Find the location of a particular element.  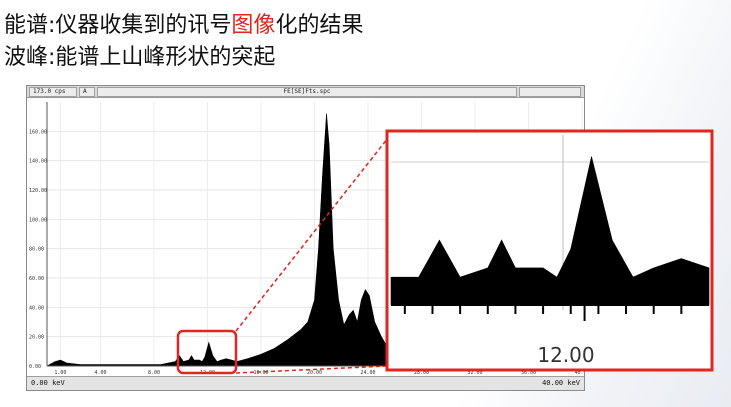

zoom-connector-top is located at coordinates (312, 234).